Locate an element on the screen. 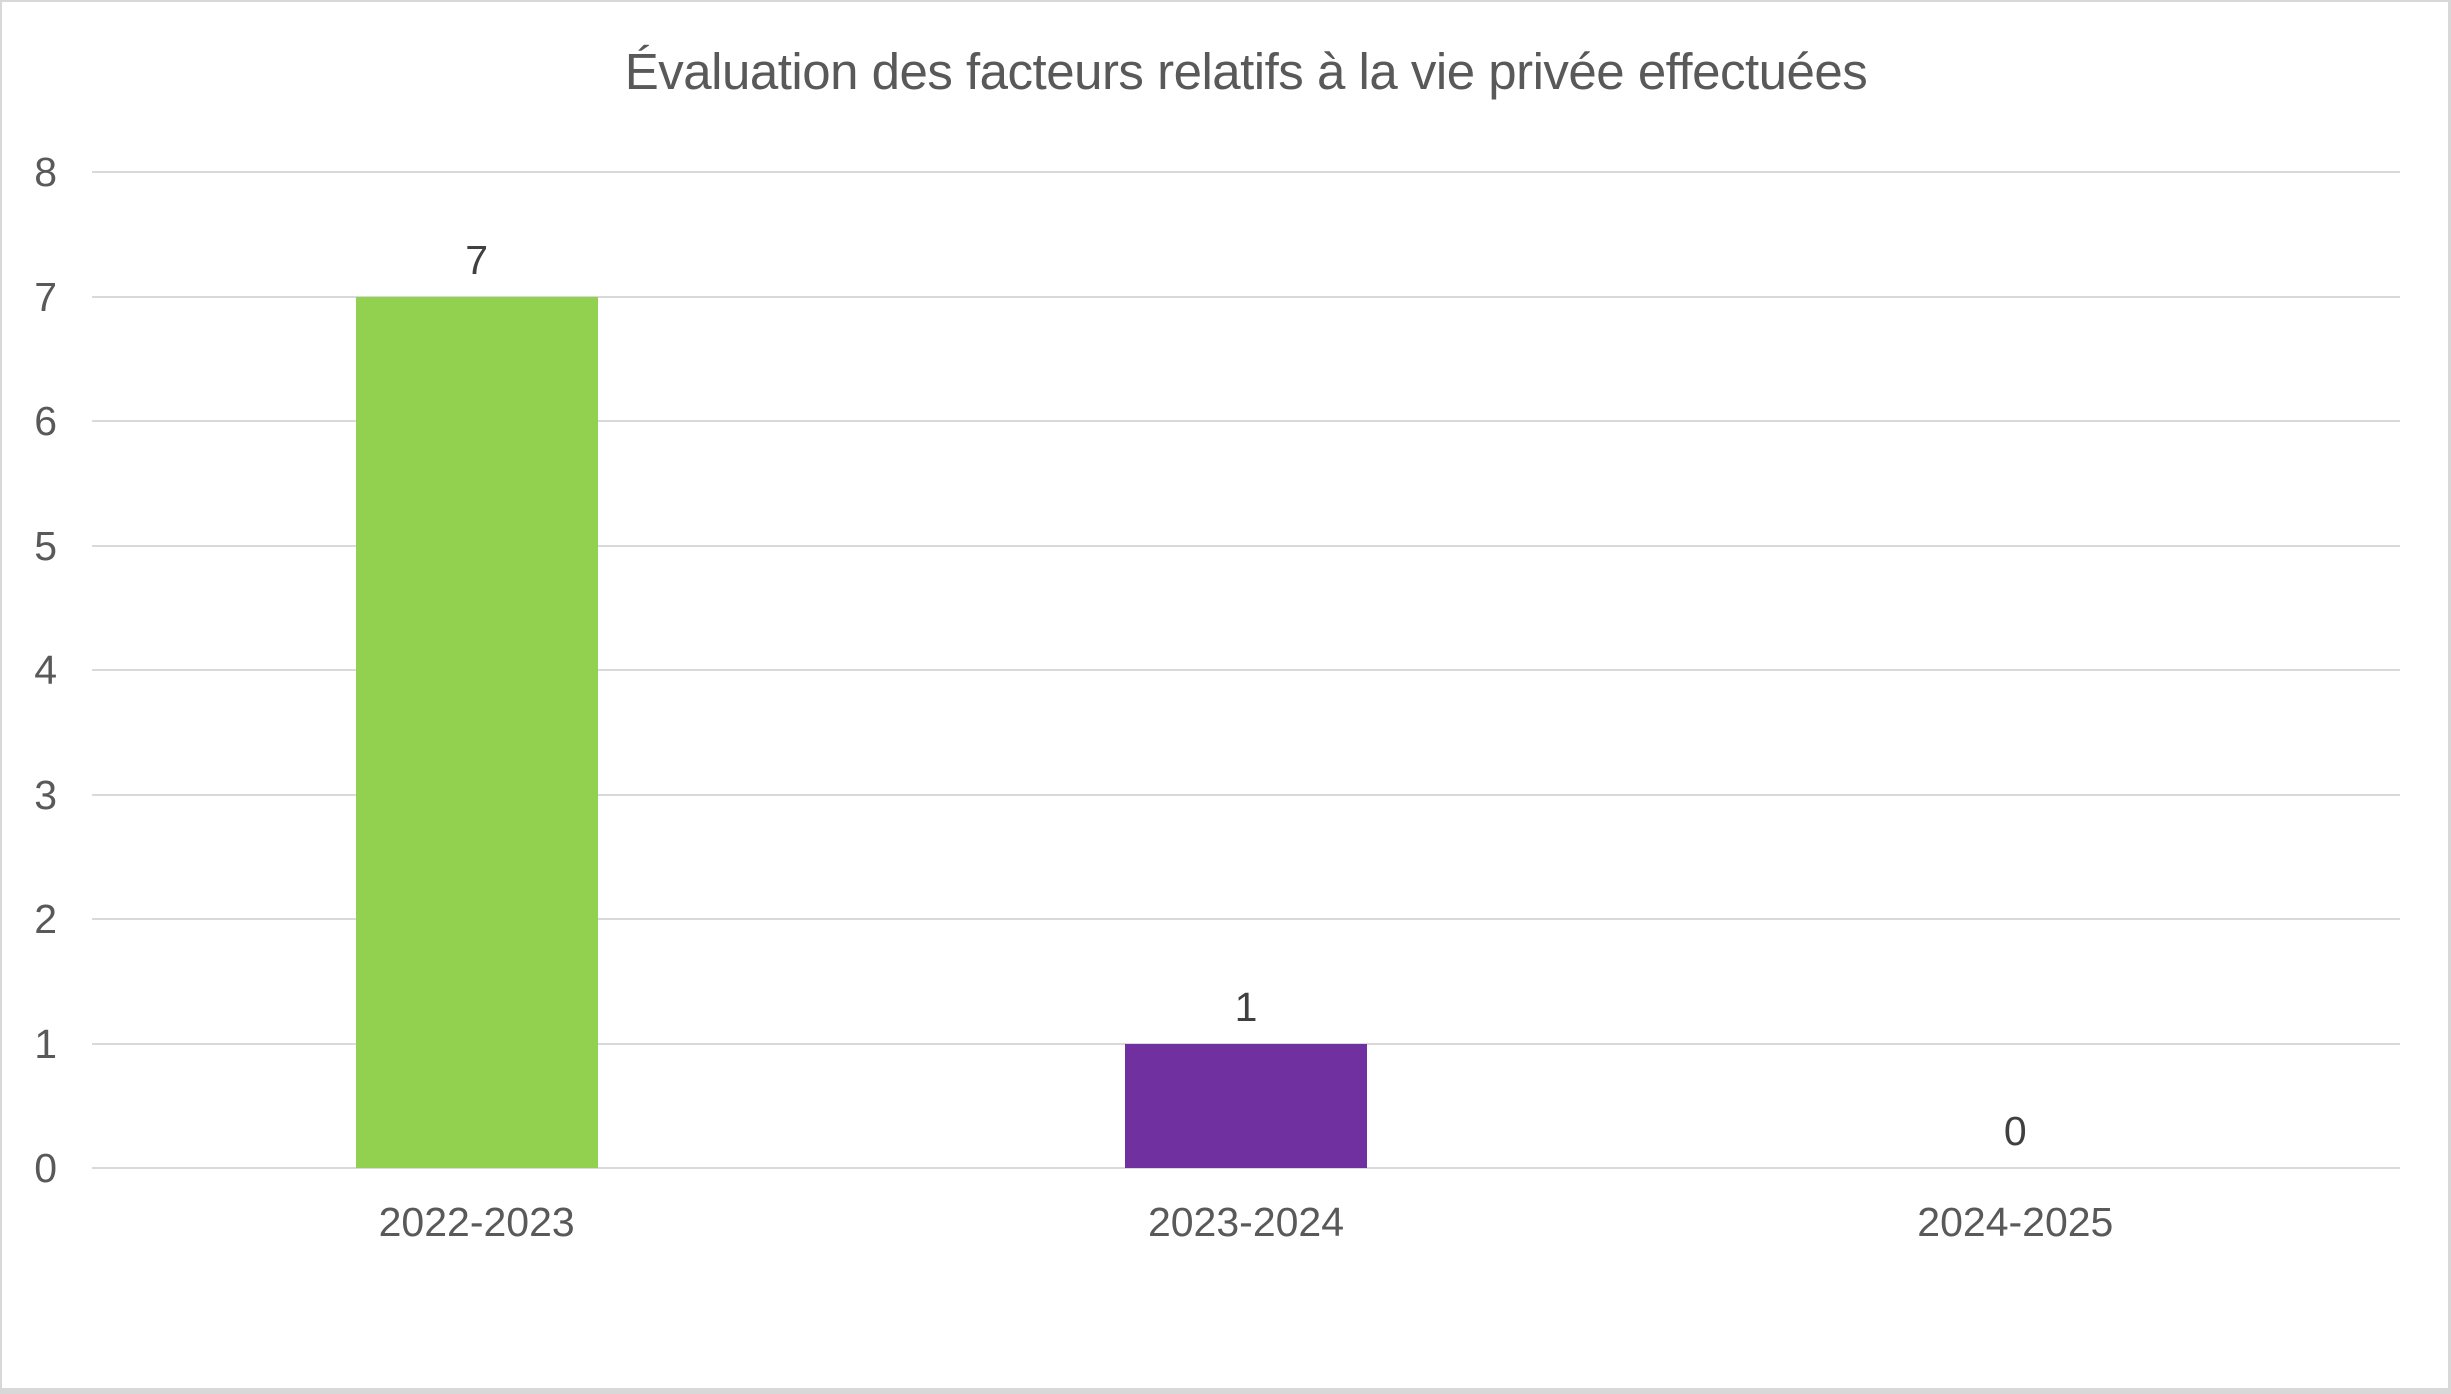  y-axis-tick-label: 4 is located at coordinates (45, 670).